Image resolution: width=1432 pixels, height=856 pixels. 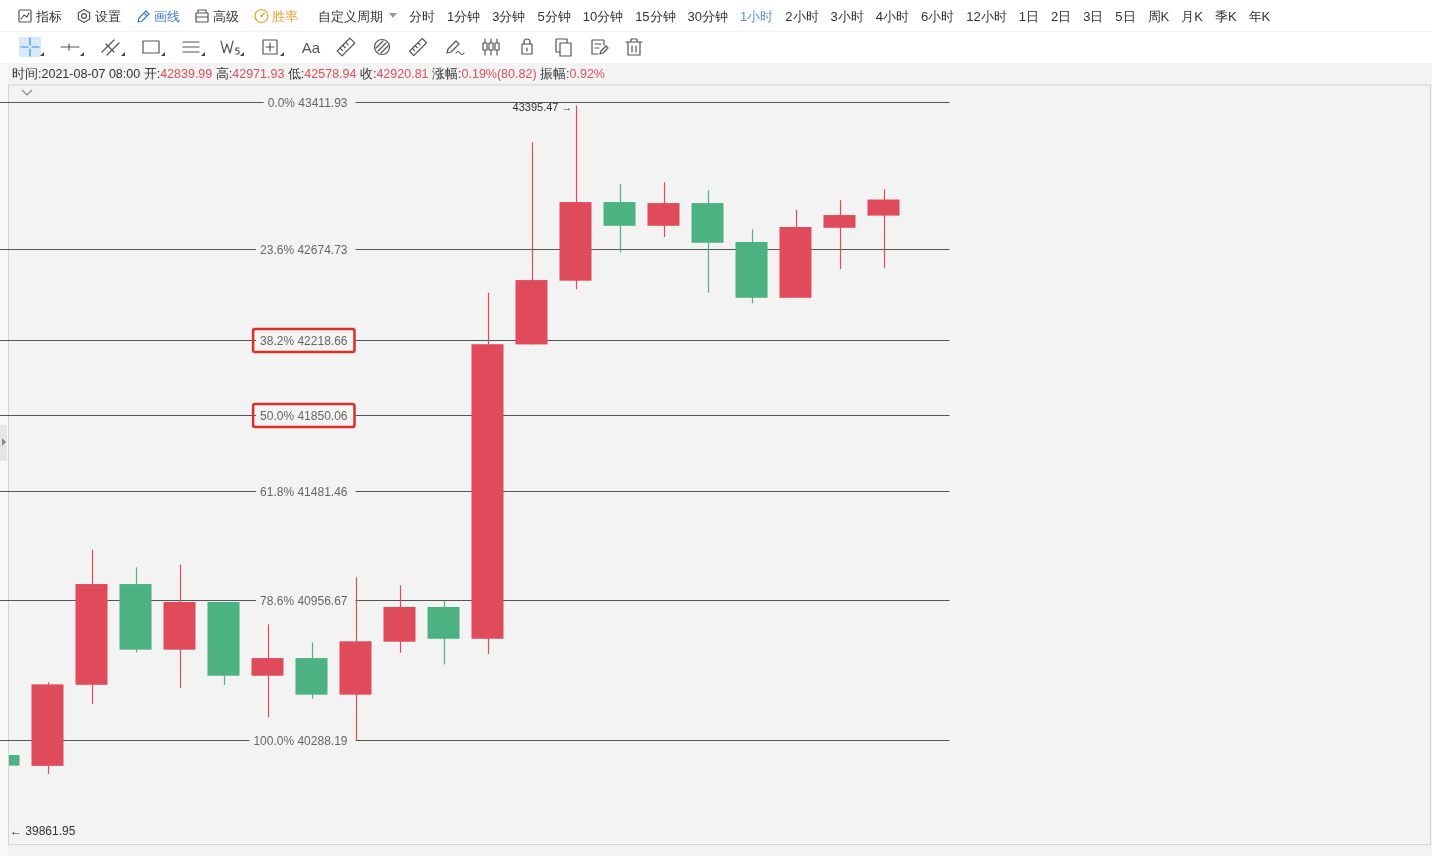 What do you see at coordinates (48, 16) in the screenshot?
I see `text: 指标` at bounding box center [48, 16].